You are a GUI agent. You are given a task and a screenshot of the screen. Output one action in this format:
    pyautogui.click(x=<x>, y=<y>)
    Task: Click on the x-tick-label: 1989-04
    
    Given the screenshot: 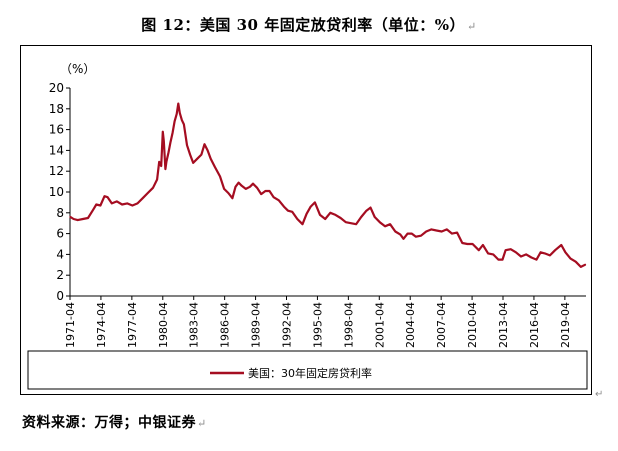 What is the action you would take?
    pyautogui.click(x=256, y=325)
    